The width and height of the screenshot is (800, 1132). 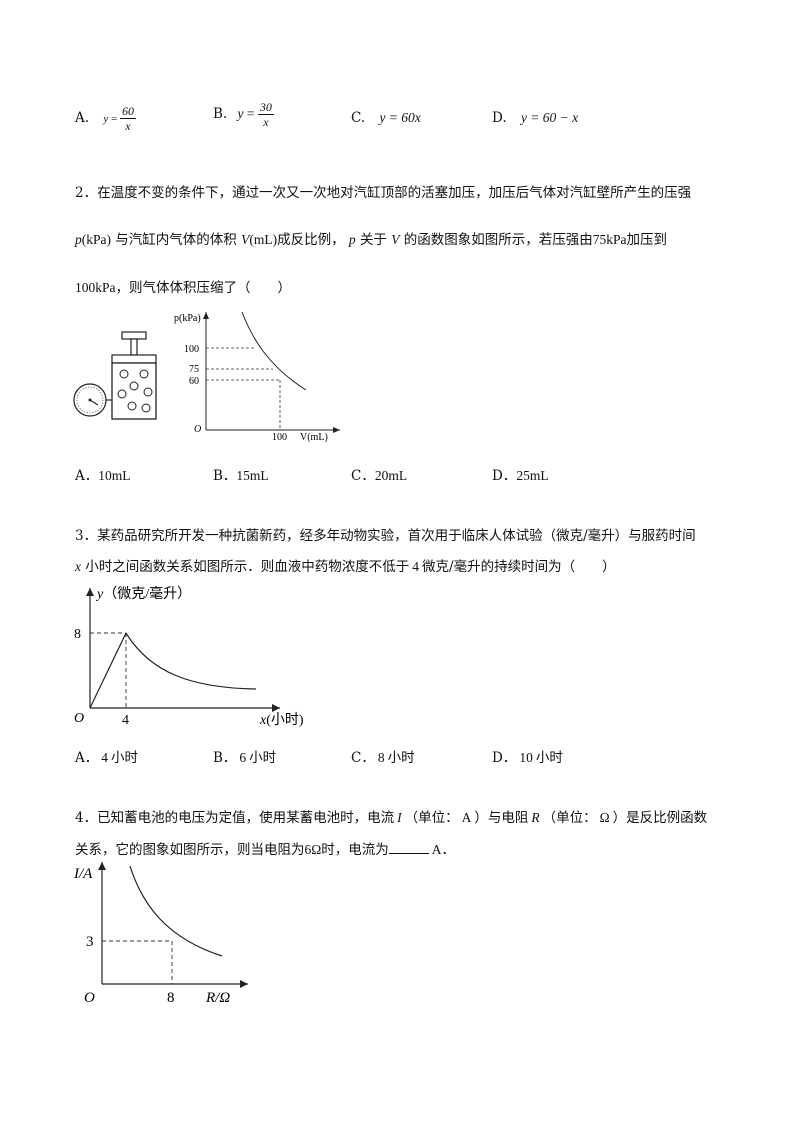 I want to click on math-var: R, so click(x=535, y=817).